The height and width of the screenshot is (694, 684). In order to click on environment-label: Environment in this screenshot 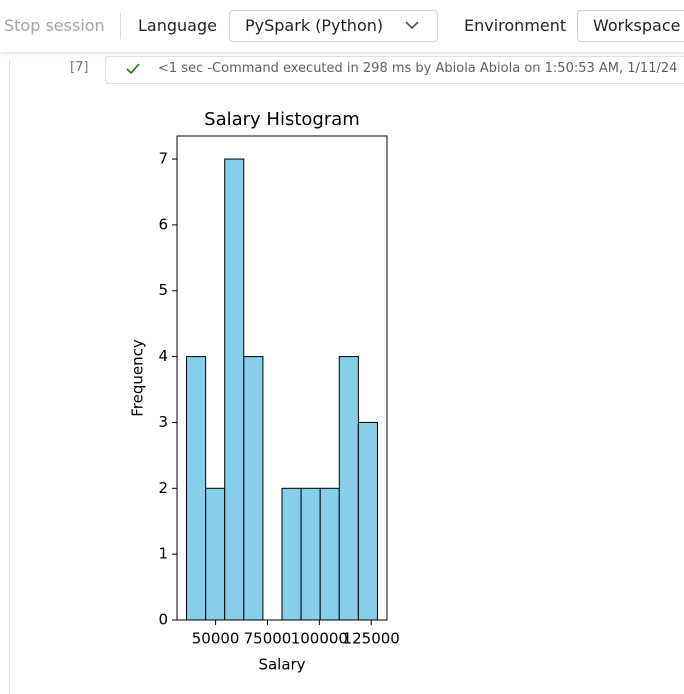, I will do `click(515, 25)`.